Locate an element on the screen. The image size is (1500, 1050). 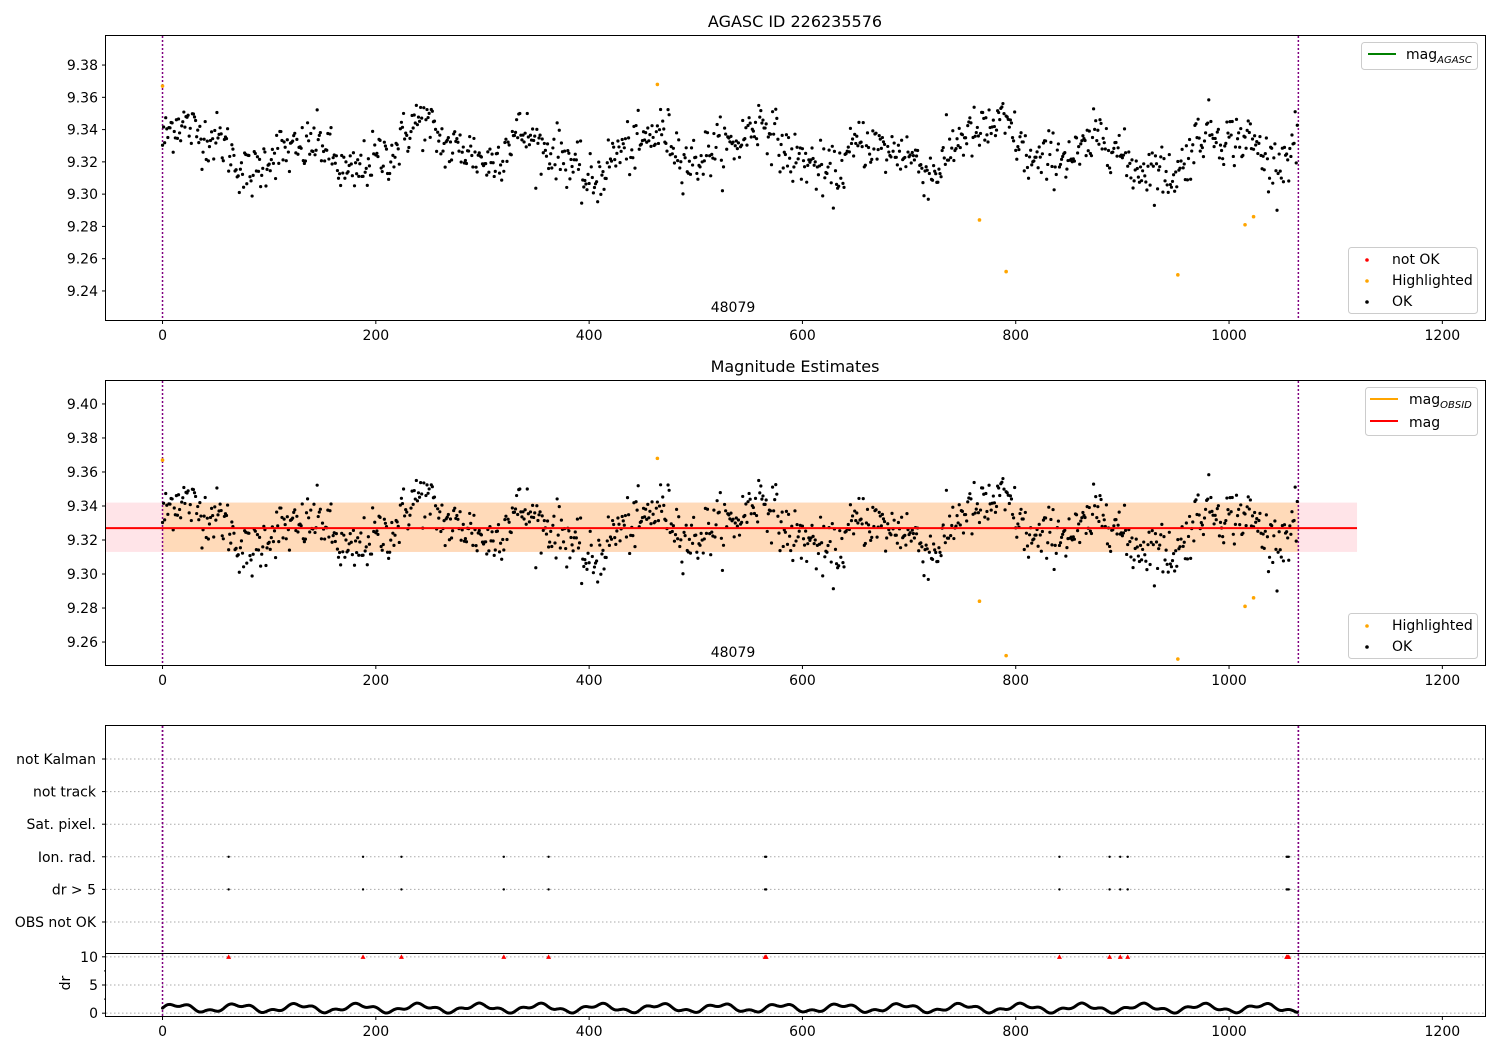
panel-1-obsid-label: 48079 is located at coordinates (733, 308).